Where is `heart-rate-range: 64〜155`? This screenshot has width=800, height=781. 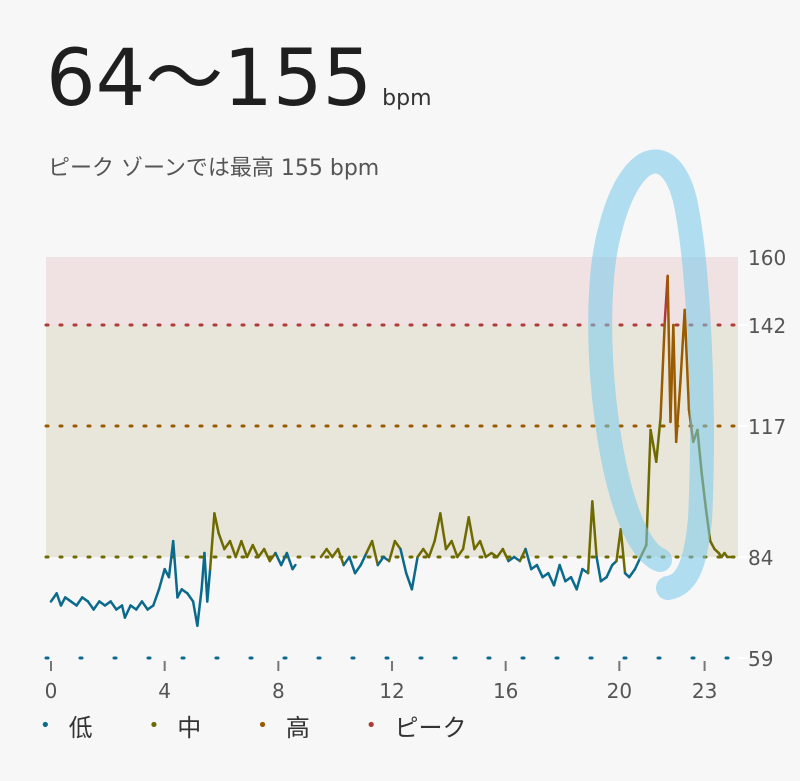
heart-rate-range: 64〜155 is located at coordinates (209, 79).